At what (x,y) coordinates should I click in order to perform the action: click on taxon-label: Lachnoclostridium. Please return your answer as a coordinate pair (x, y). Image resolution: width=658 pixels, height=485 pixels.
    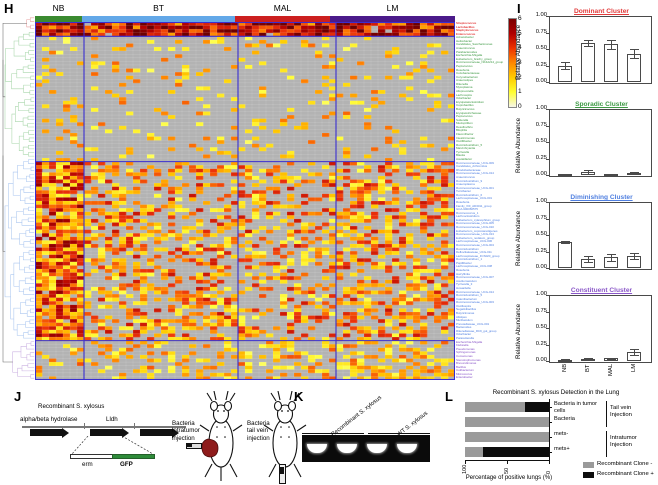
    Looking at the image, I should click on (468, 216).